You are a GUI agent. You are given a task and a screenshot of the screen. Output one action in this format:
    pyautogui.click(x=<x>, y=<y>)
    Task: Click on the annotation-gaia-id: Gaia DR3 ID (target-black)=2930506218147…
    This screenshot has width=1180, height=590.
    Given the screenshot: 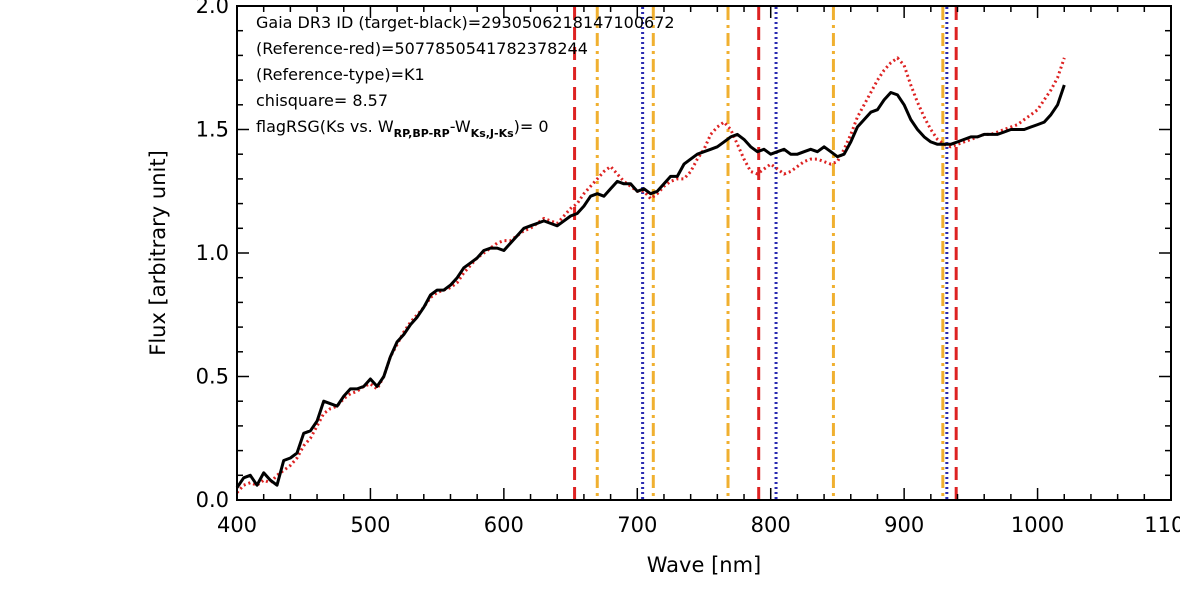 What is the action you would take?
    pyautogui.click(x=465, y=22)
    